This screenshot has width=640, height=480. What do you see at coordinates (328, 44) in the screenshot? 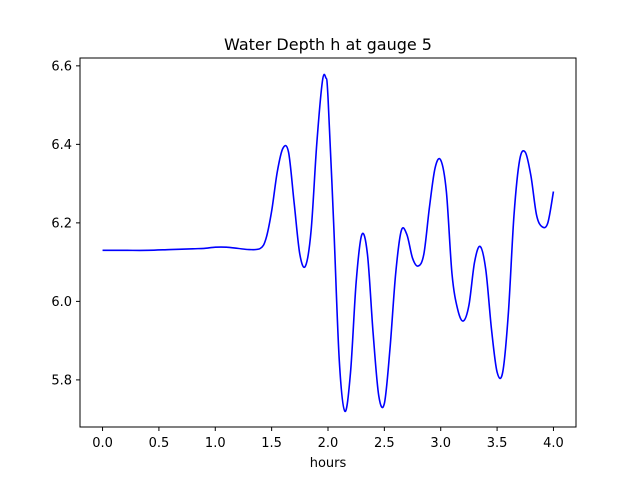
I see `chart-title: Water Depth h at gauge 5` at bounding box center [328, 44].